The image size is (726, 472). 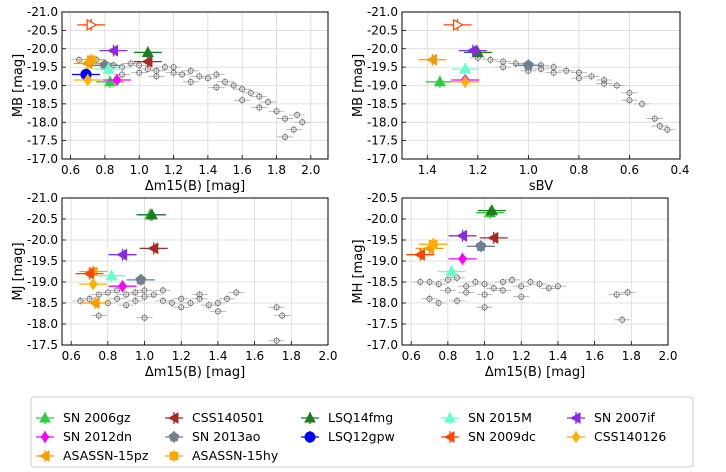 I want to click on legend-item: LSQ12gpw, so click(x=348, y=436).